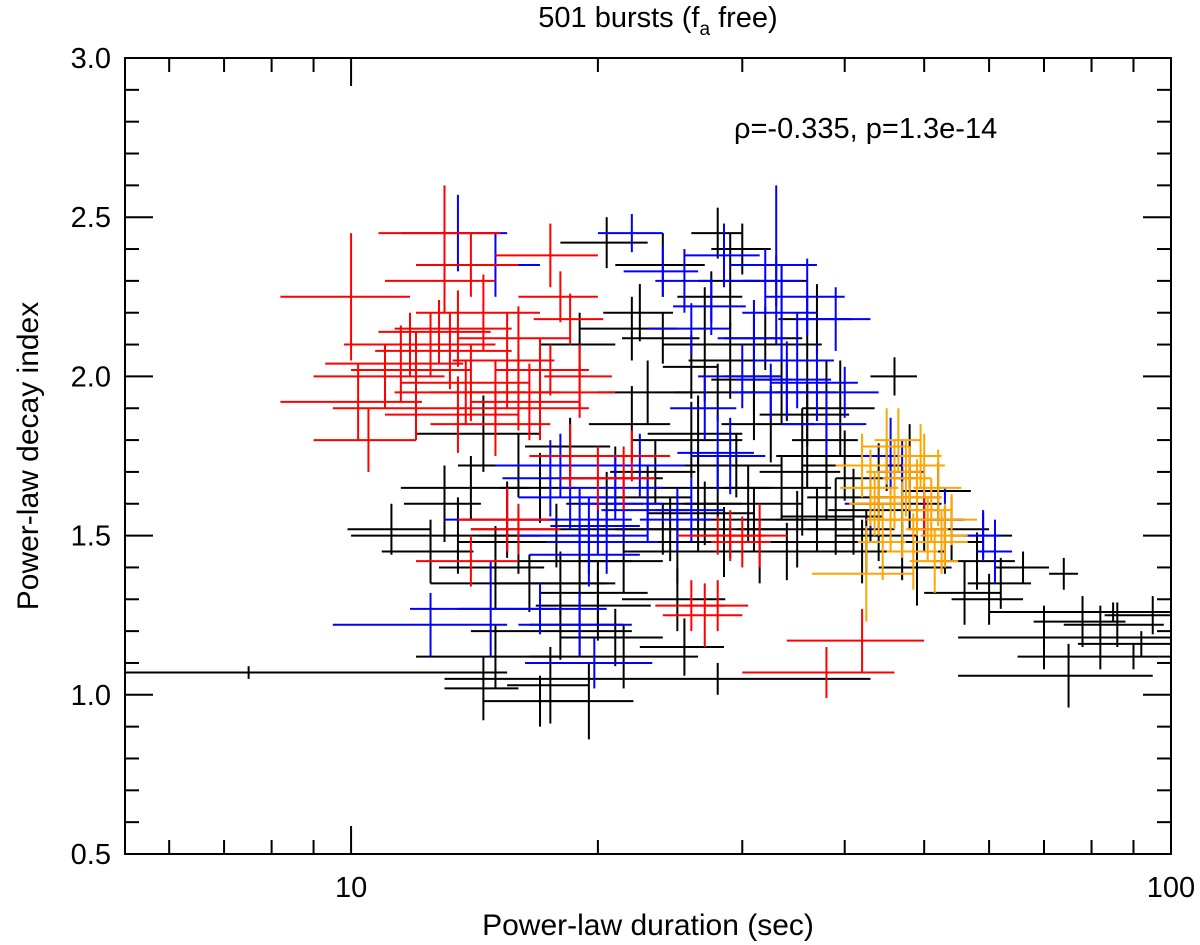 Image resolution: width=1200 pixels, height=945 pixels. Describe the element at coordinates (744, 18) in the screenshot. I see `title-rest: free)` at that location.